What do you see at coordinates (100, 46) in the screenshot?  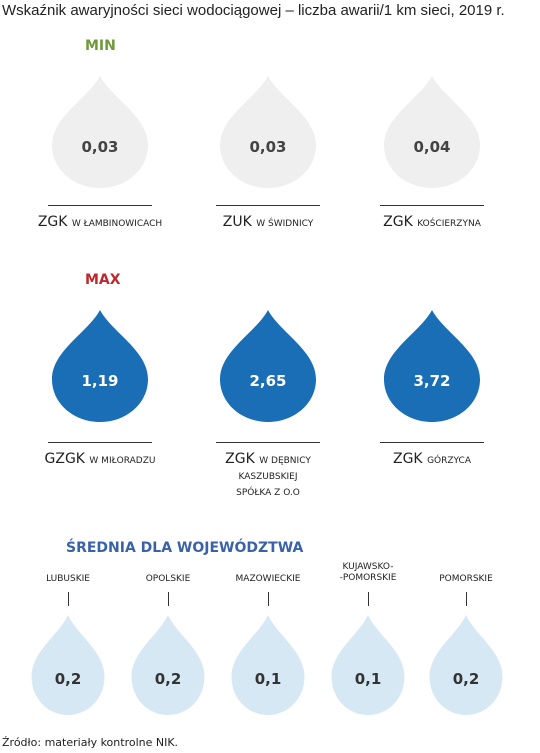 I see `min-heading: MIN` at bounding box center [100, 46].